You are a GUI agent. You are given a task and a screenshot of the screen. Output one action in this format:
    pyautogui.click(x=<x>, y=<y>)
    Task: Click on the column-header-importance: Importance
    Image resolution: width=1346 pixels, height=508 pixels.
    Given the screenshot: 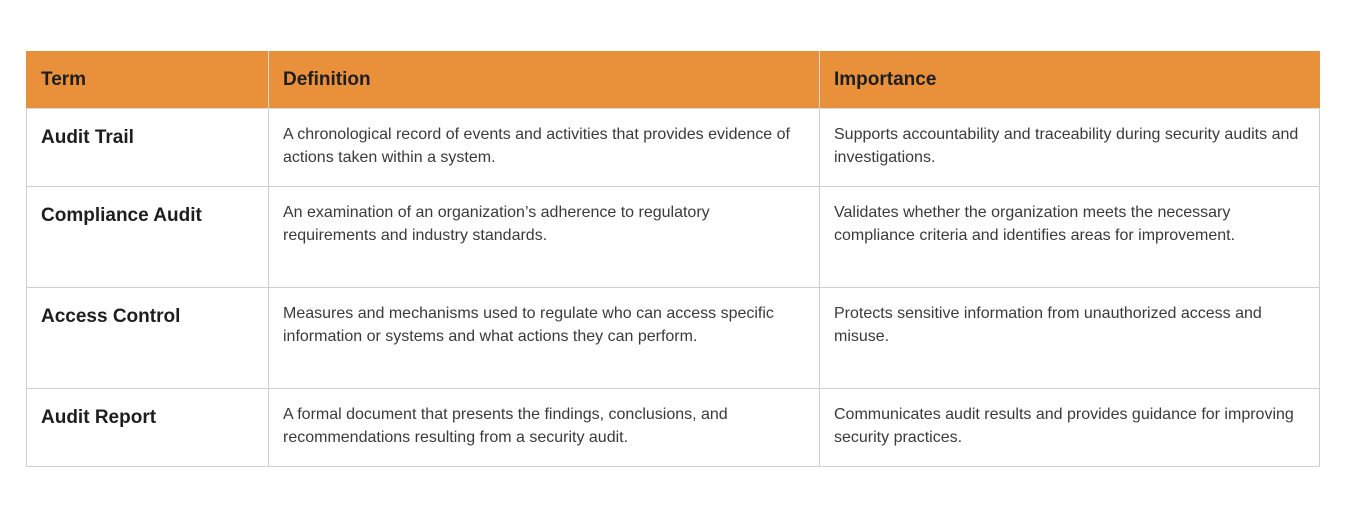 What is the action you would take?
    pyautogui.click(x=1069, y=80)
    